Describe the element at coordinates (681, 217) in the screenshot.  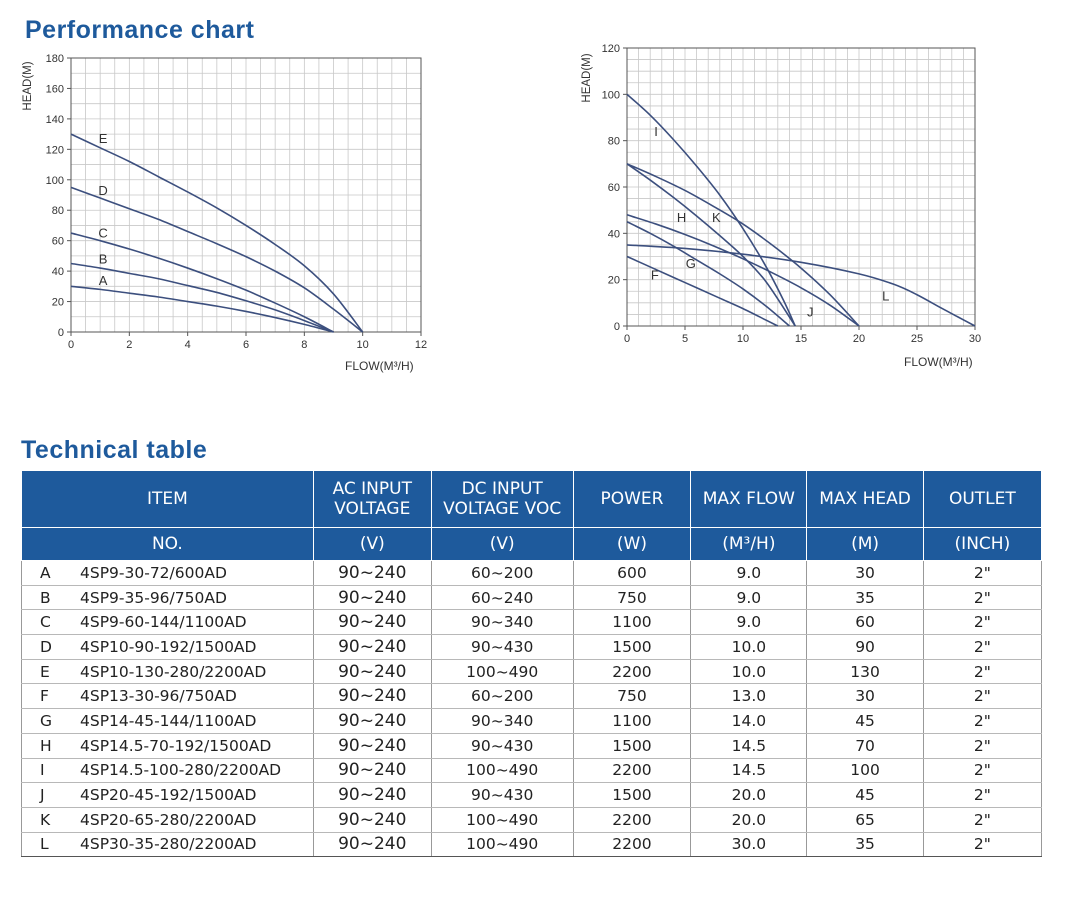
I see `curve-label-h: H` at that location.